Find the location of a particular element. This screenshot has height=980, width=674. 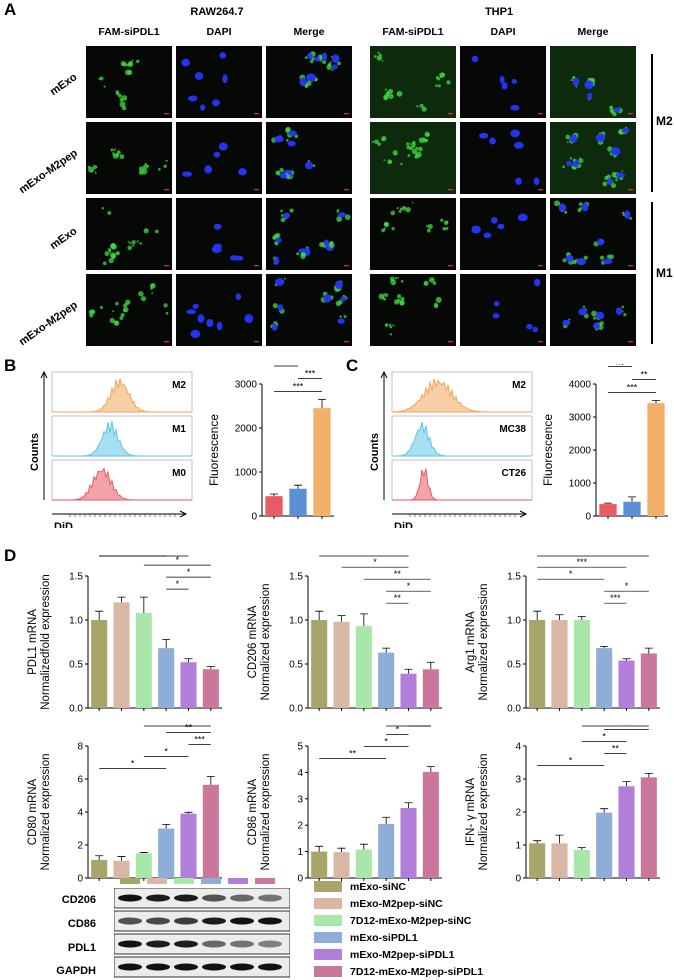

y-tick-label: 3 is located at coordinates (518, 780).